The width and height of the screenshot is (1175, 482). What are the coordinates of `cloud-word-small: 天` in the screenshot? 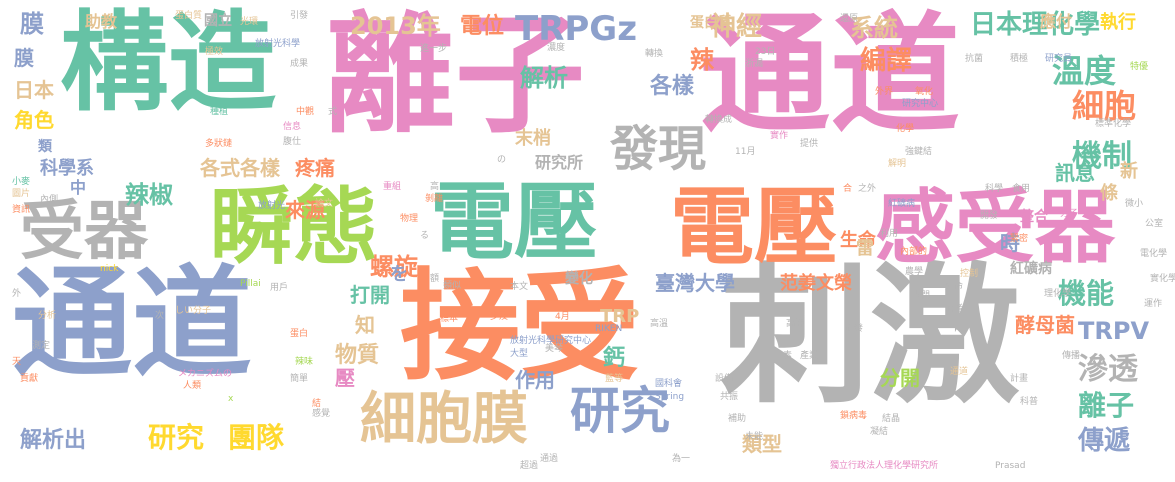 It's located at (17, 362).